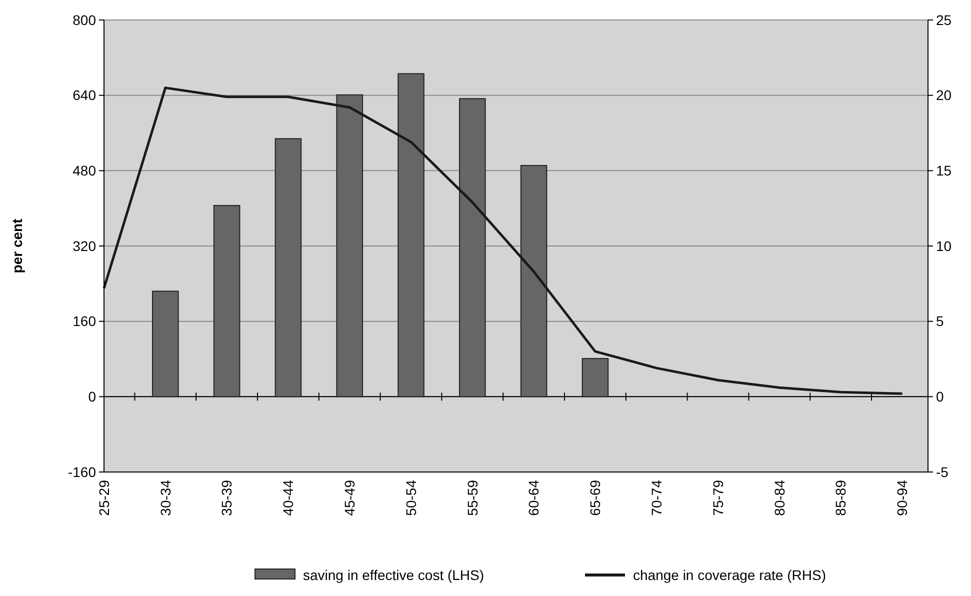 This screenshot has height=596, width=971. Describe the element at coordinates (350, 498) in the screenshot. I see `x-tick-label: 45-49` at that location.